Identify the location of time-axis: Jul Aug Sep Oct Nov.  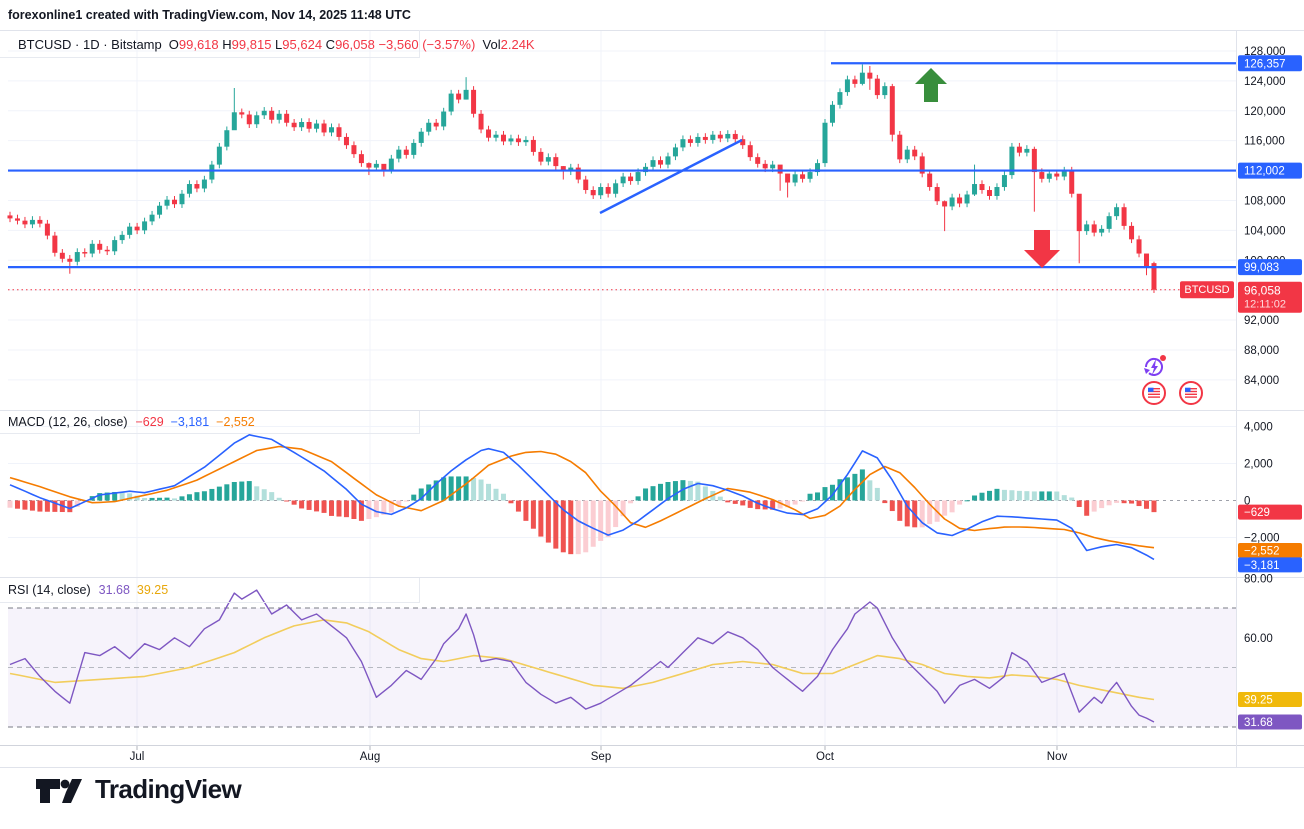
(599, 754).